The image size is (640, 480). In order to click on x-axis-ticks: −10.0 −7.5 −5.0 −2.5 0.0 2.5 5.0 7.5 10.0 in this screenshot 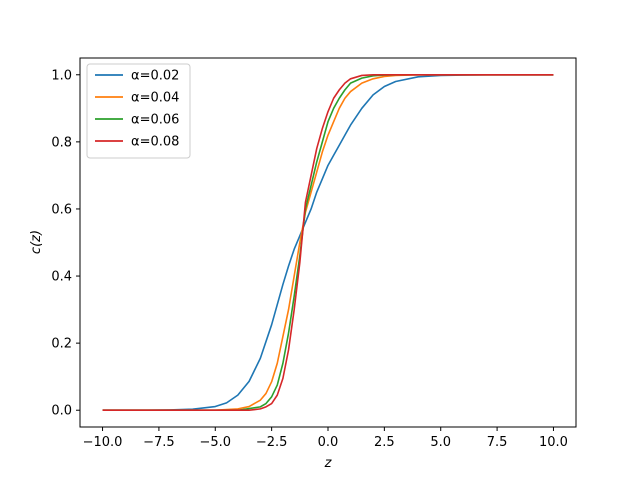, I will do `click(325, 438)`.